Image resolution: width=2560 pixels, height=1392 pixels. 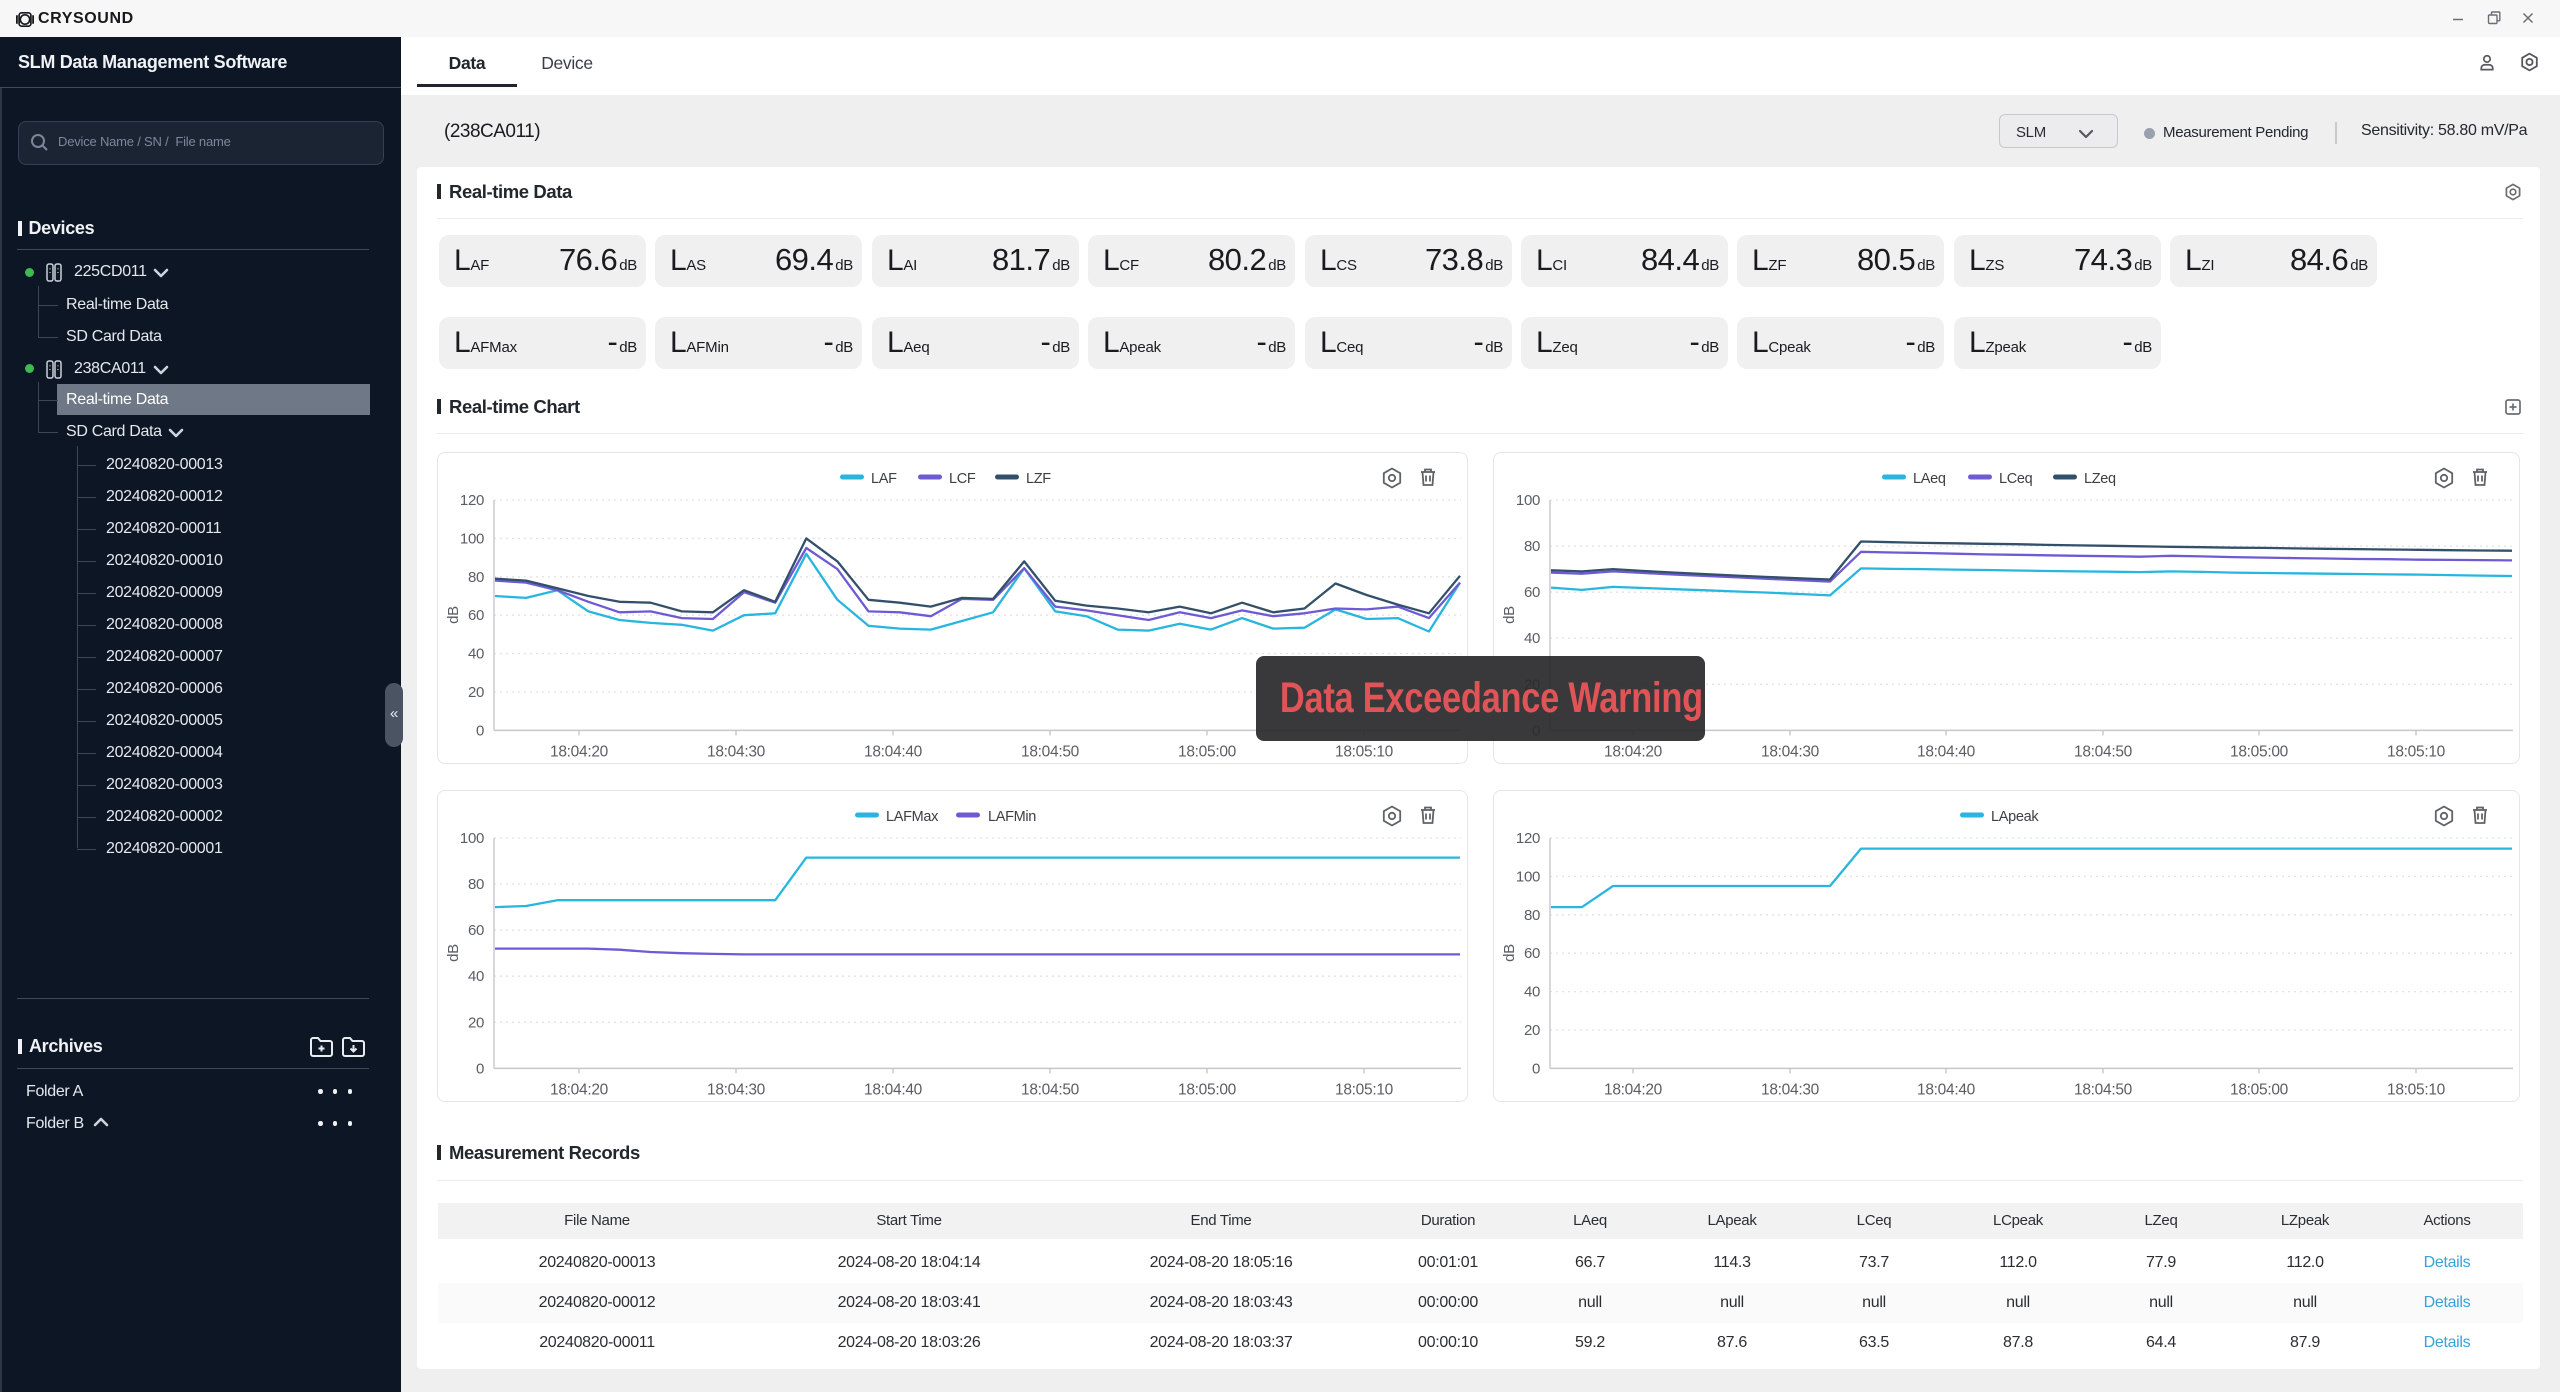 What do you see at coordinates (912, 817) in the screenshot?
I see `svg-text: LAFMax` at bounding box center [912, 817].